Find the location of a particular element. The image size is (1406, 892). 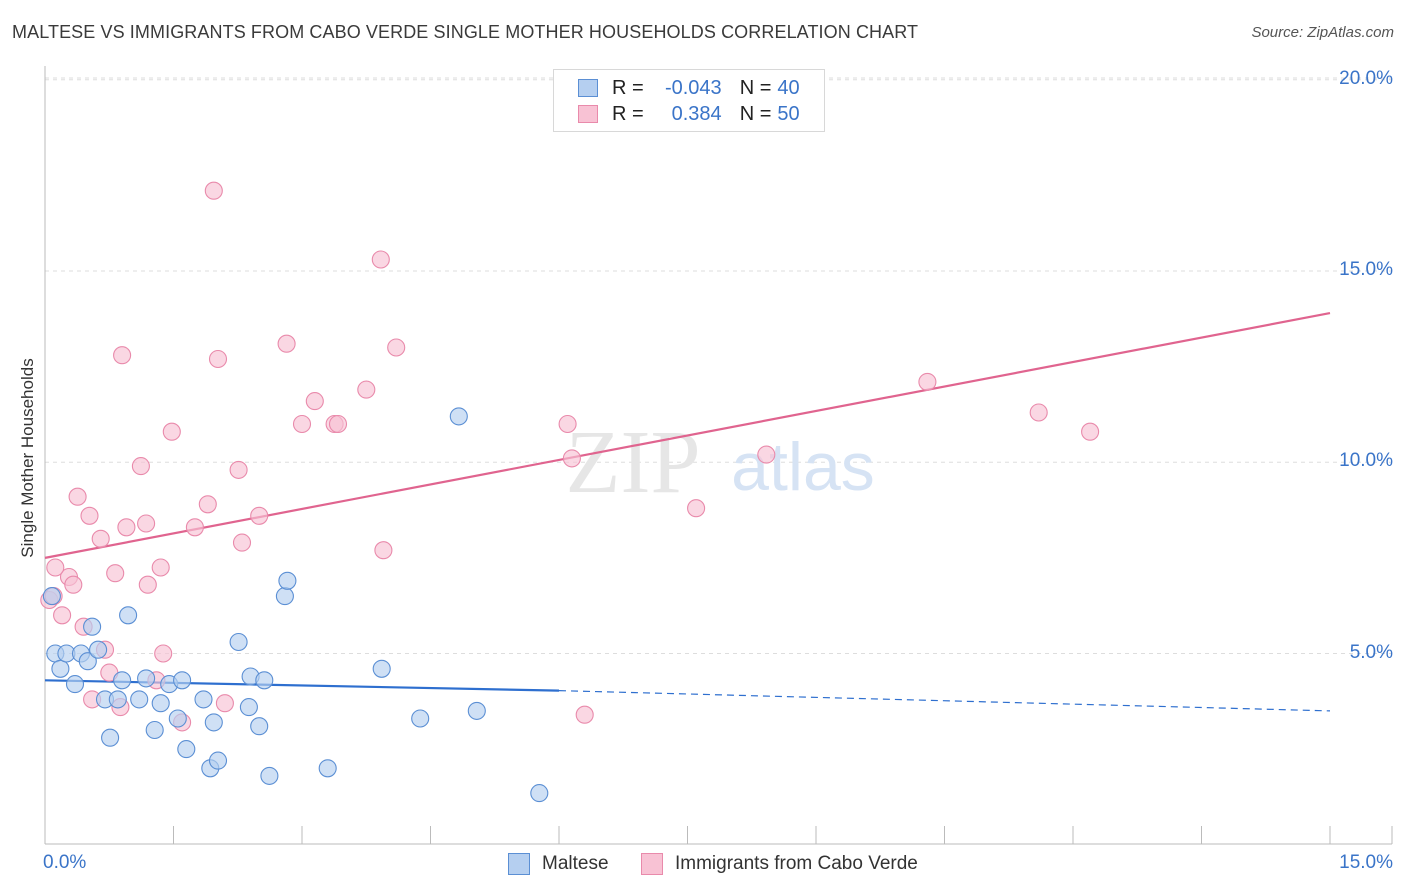

r-value: -0.043 is located at coordinates (693, 87).